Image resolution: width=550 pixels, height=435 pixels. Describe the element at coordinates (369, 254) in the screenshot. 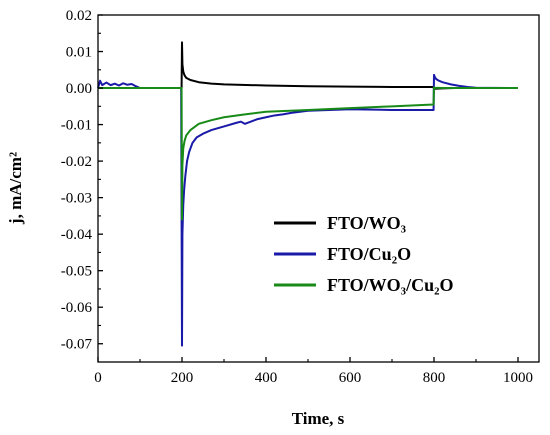

I see `legend-label-1: FTO/Cu₂O` at that location.